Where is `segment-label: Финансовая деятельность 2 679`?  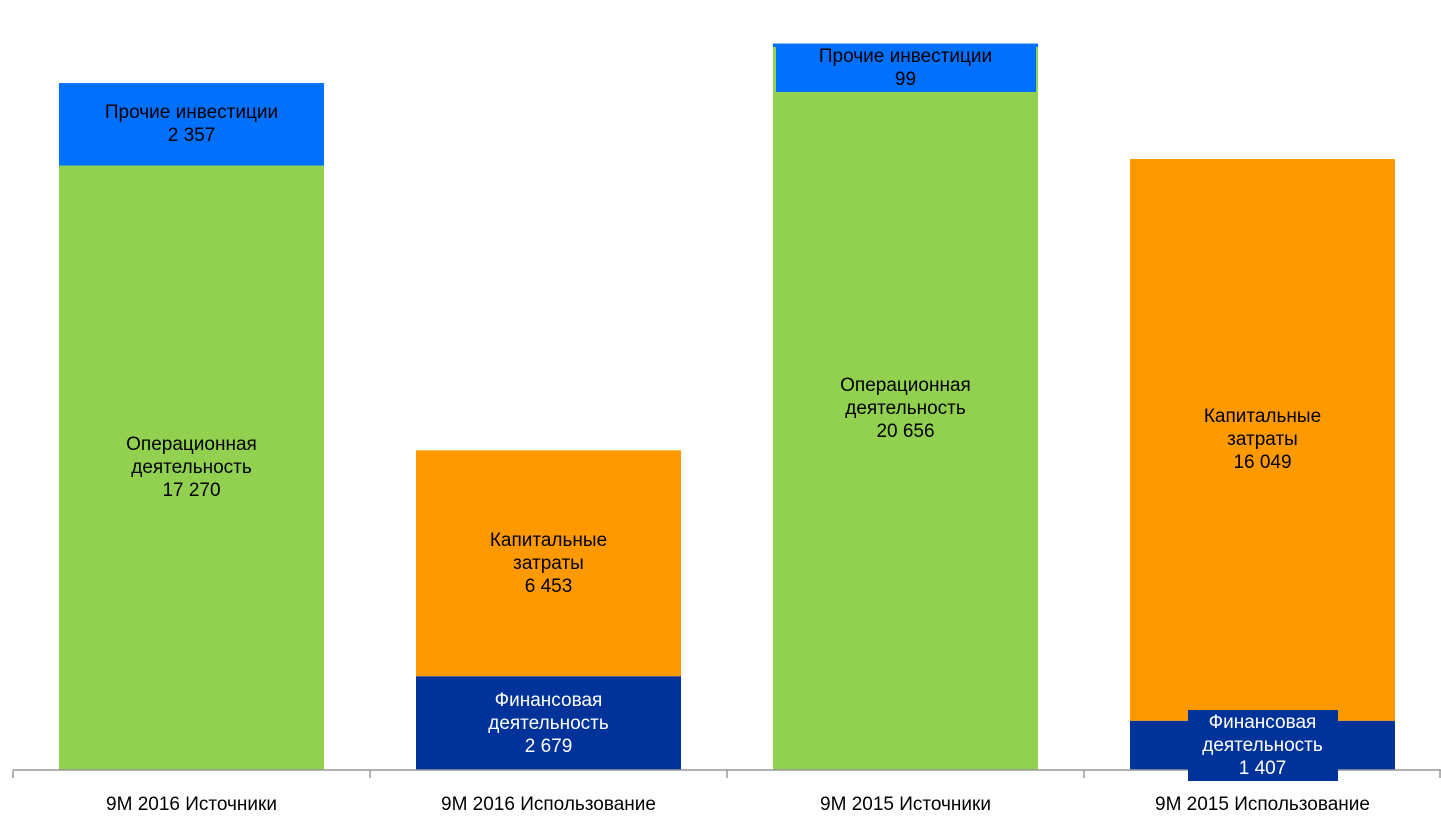
segment-label: Финансовая деятельность 2 679 is located at coordinates (548, 723).